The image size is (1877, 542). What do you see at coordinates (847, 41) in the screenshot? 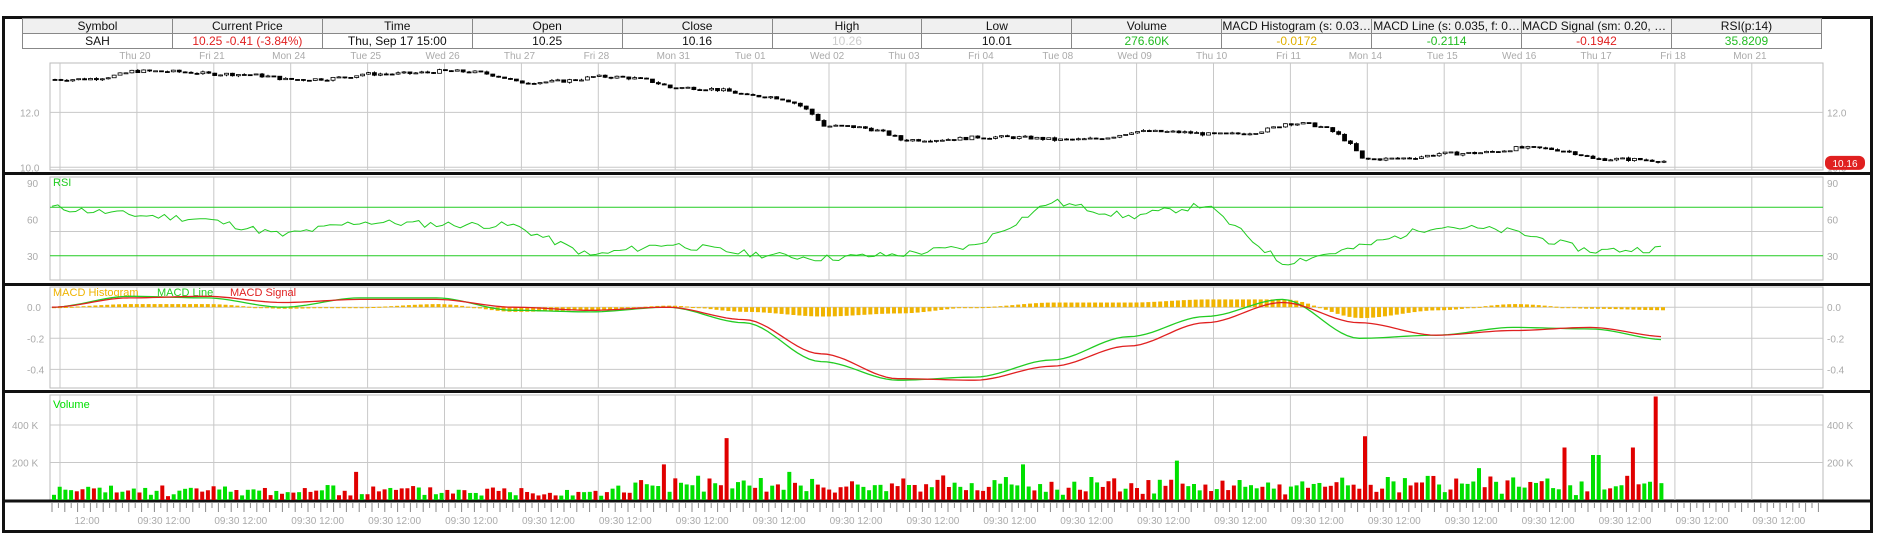
I see `quote-val-high: 10.26` at bounding box center [847, 41].